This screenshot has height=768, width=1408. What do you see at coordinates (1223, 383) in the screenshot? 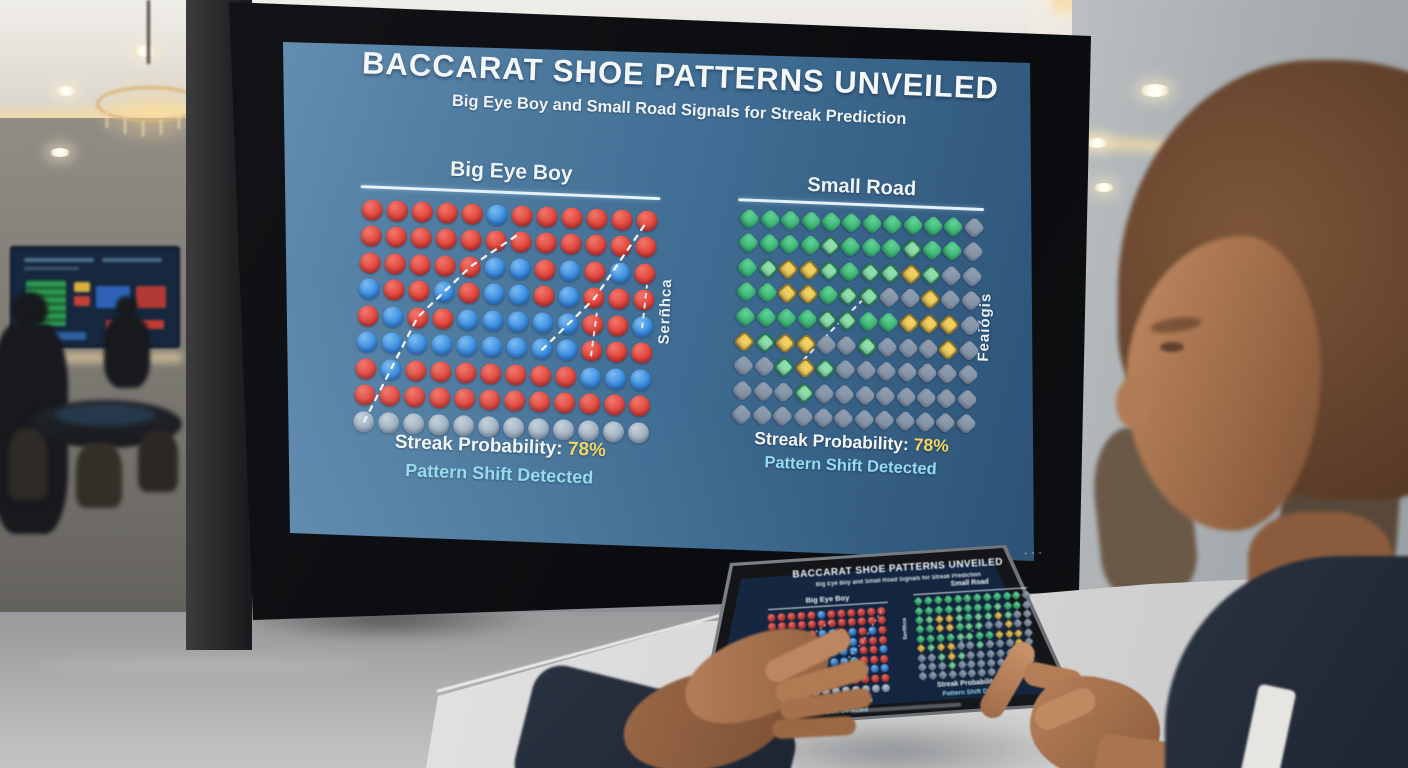
I see `foreground-person-face` at bounding box center [1223, 383].